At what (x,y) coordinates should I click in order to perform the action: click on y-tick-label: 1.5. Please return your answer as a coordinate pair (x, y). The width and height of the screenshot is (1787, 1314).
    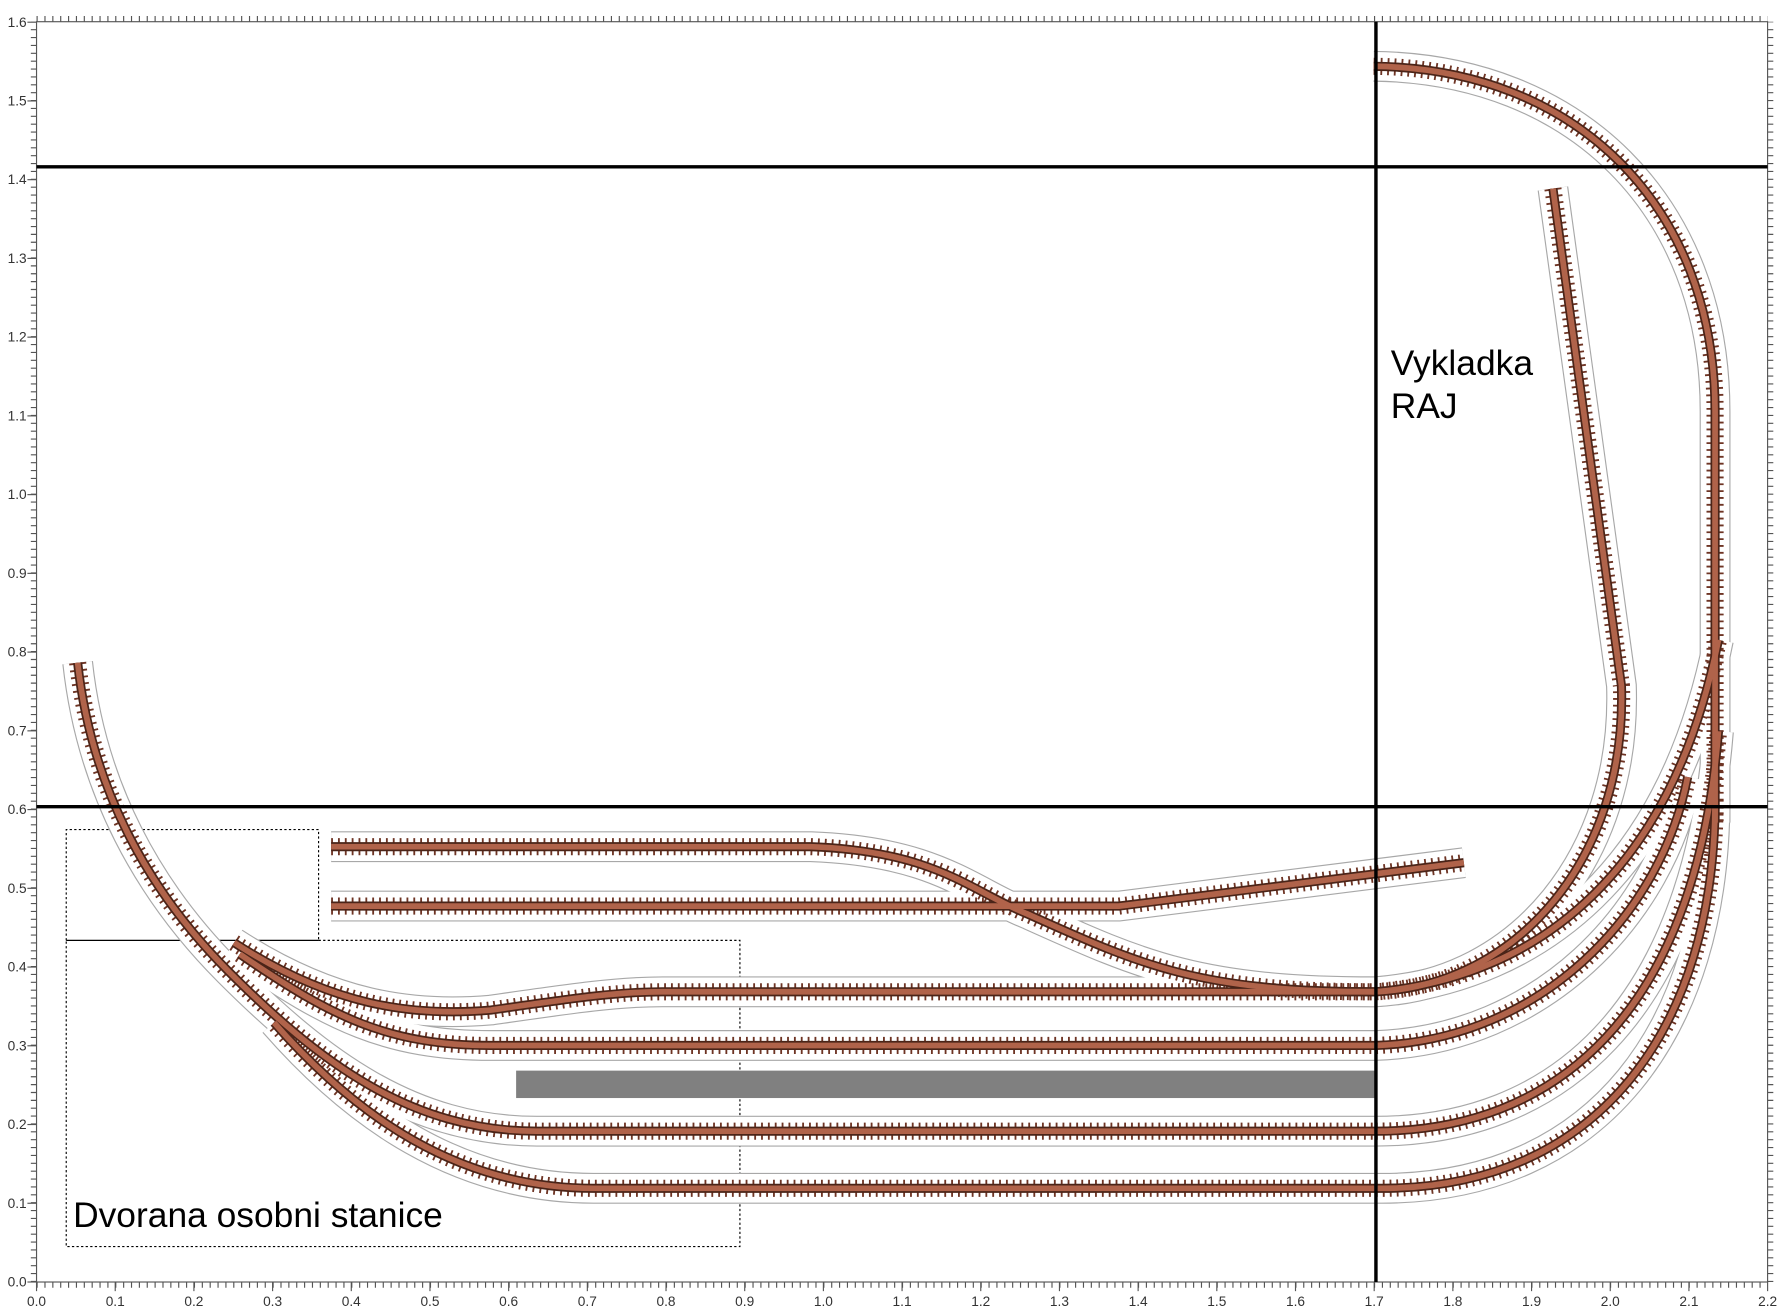
    Looking at the image, I should click on (17, 101).